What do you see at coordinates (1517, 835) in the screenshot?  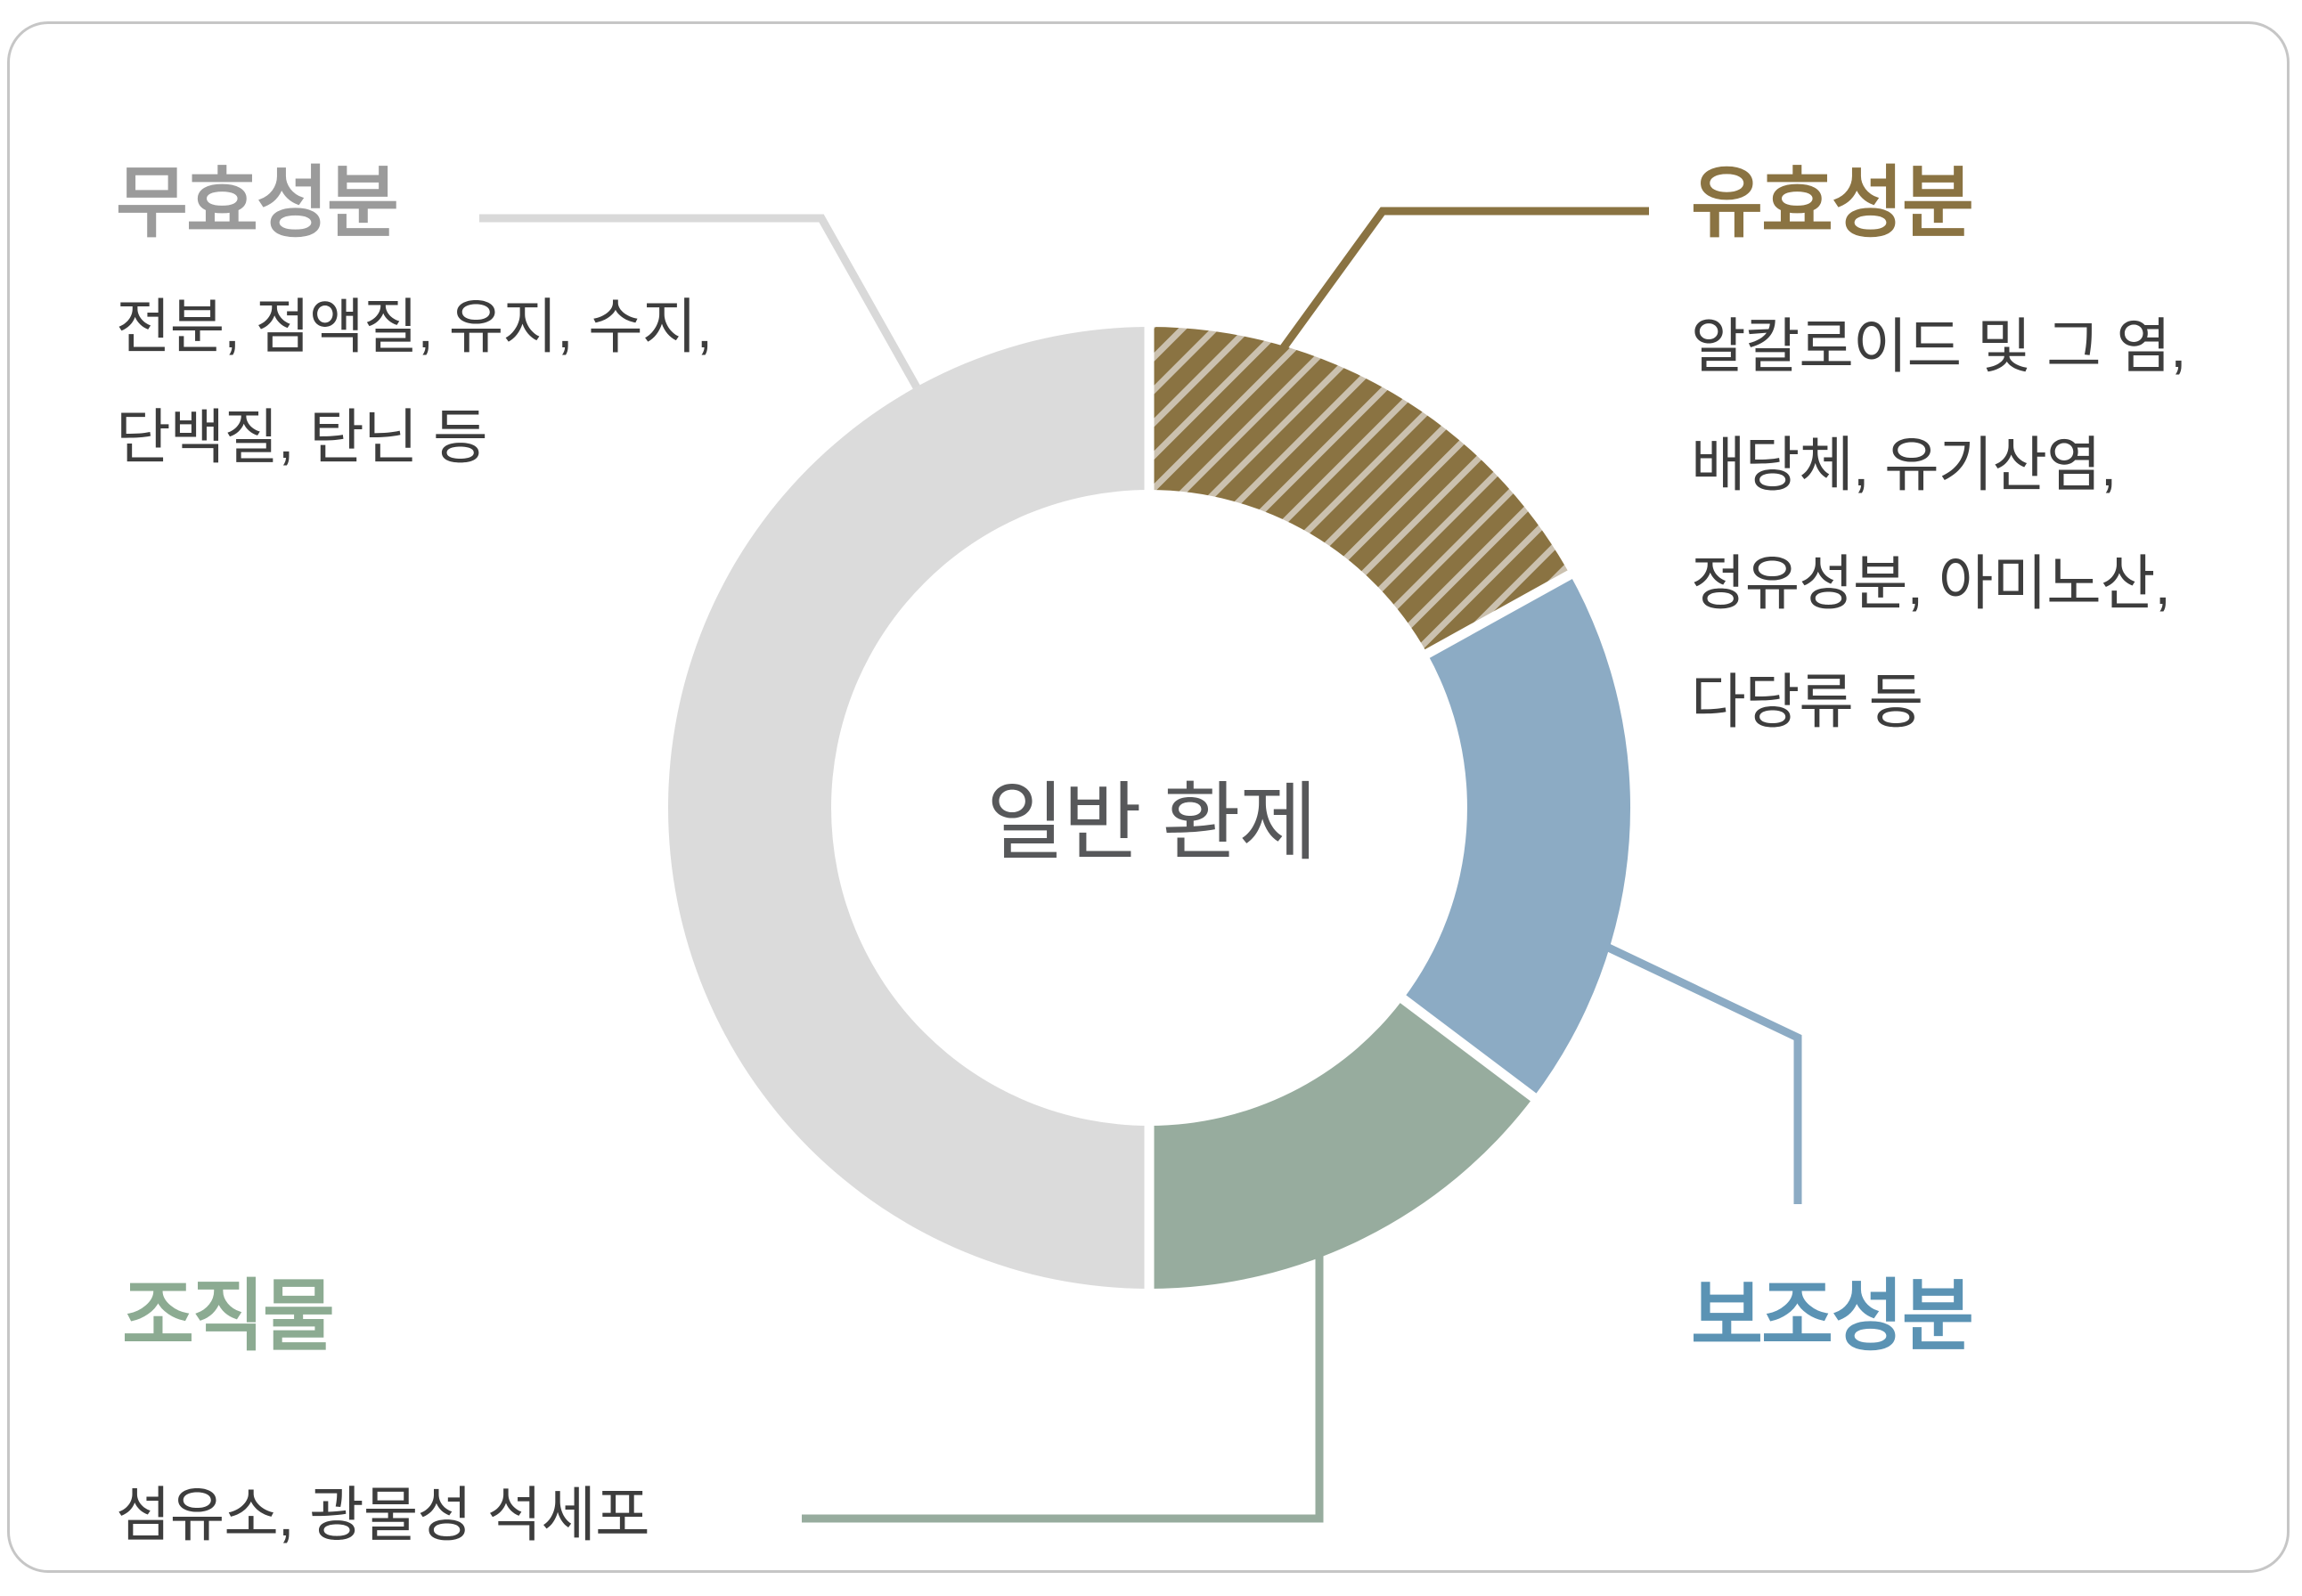 I see `donut-segment-auxiliary` at bounding box center [1517, 835].